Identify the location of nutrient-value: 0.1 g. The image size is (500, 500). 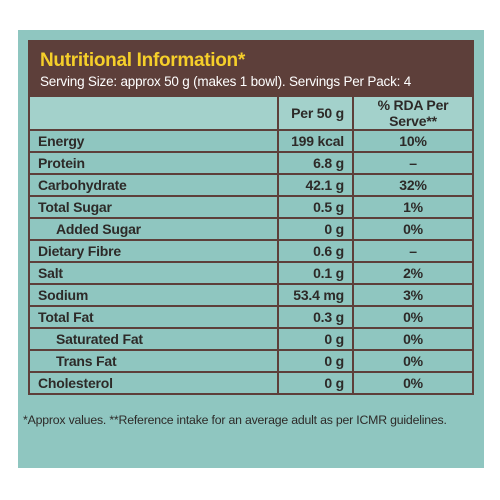
(315, 273).